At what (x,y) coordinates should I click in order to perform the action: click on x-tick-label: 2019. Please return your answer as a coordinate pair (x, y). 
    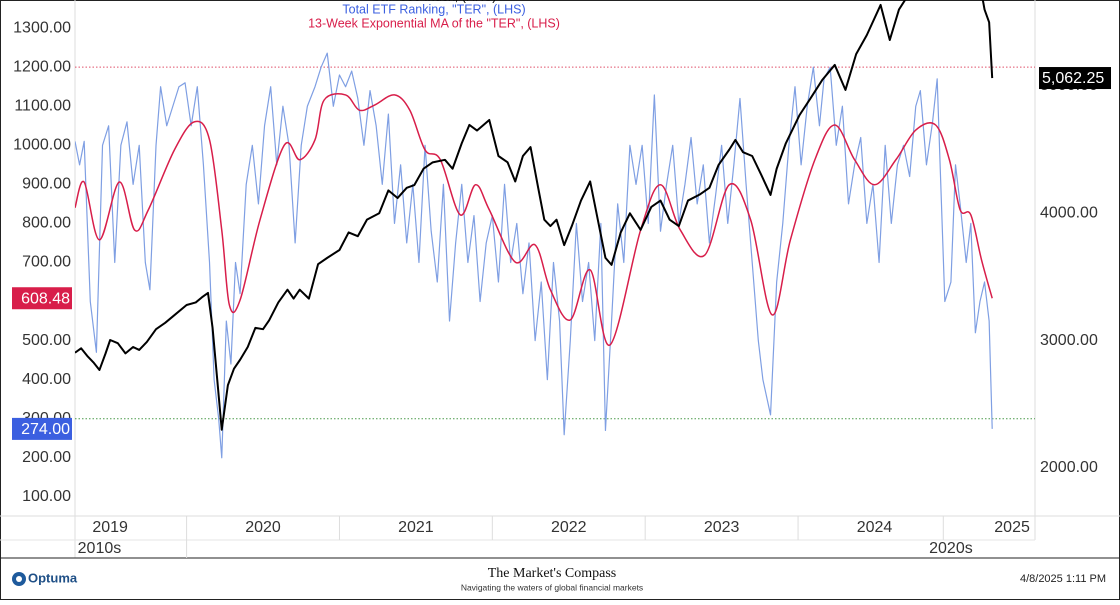
    Looking at the image, I should click on (110, 527).